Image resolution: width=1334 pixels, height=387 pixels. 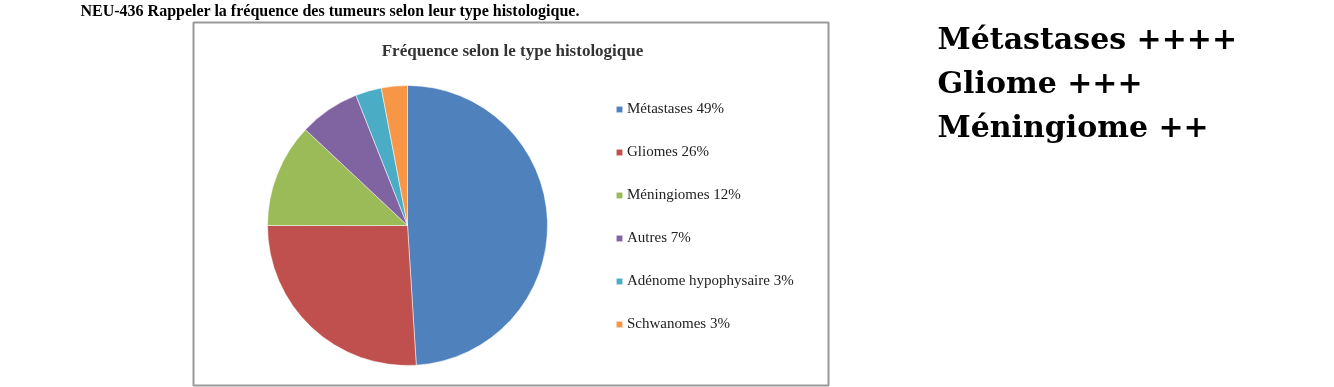 What do you see at coordinates (512, 50) in the screenshot?
I see `chart-title: Fréquence selon le type histologique` at bounding box center [512, 50].